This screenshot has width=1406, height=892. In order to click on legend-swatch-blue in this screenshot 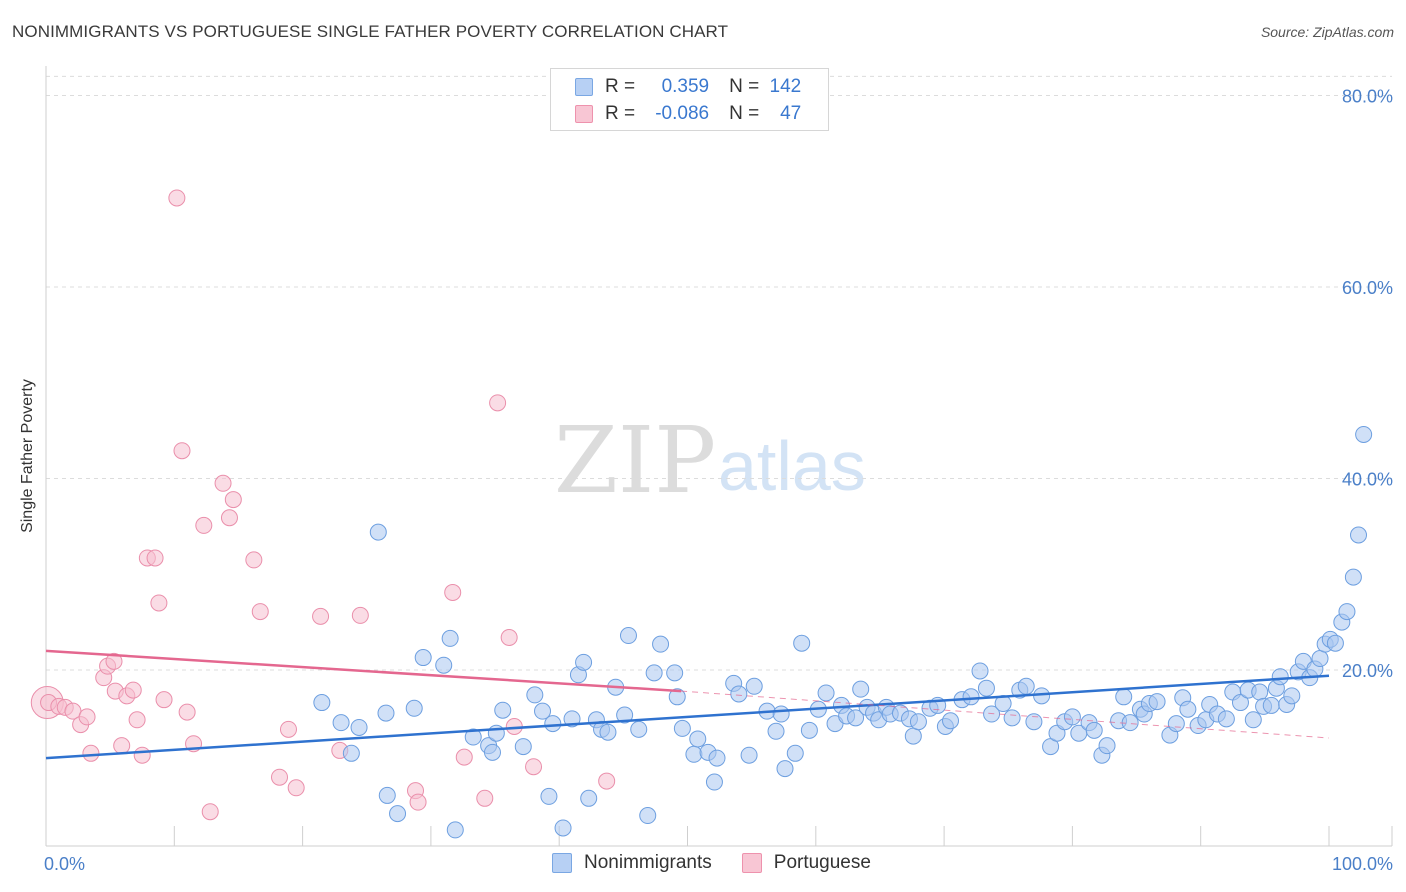, I will do `click(584, 87)`.